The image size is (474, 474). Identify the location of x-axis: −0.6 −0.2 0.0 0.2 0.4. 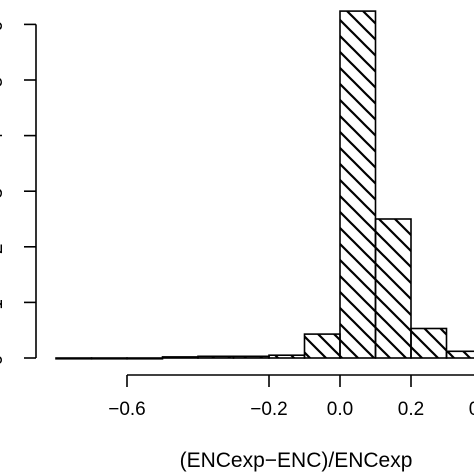
(291, 397).